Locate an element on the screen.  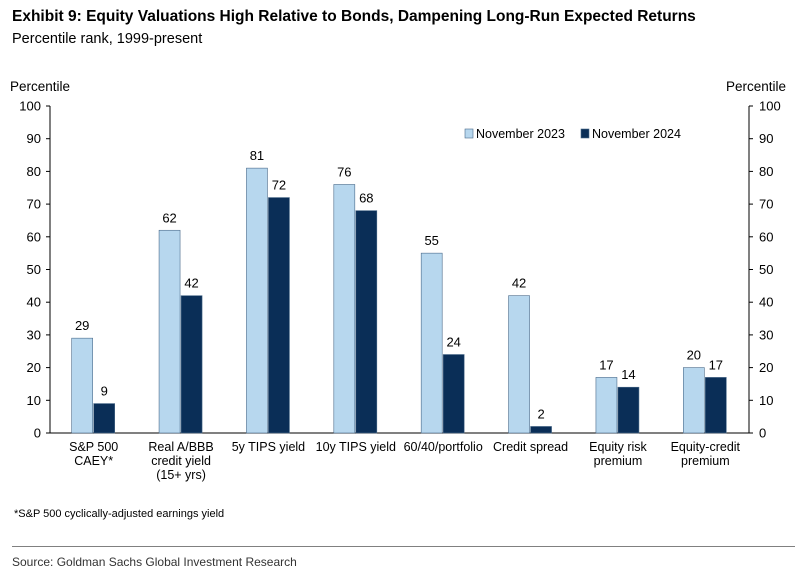
y-tick-label-right: 100 is located at coordinates (770, 106).